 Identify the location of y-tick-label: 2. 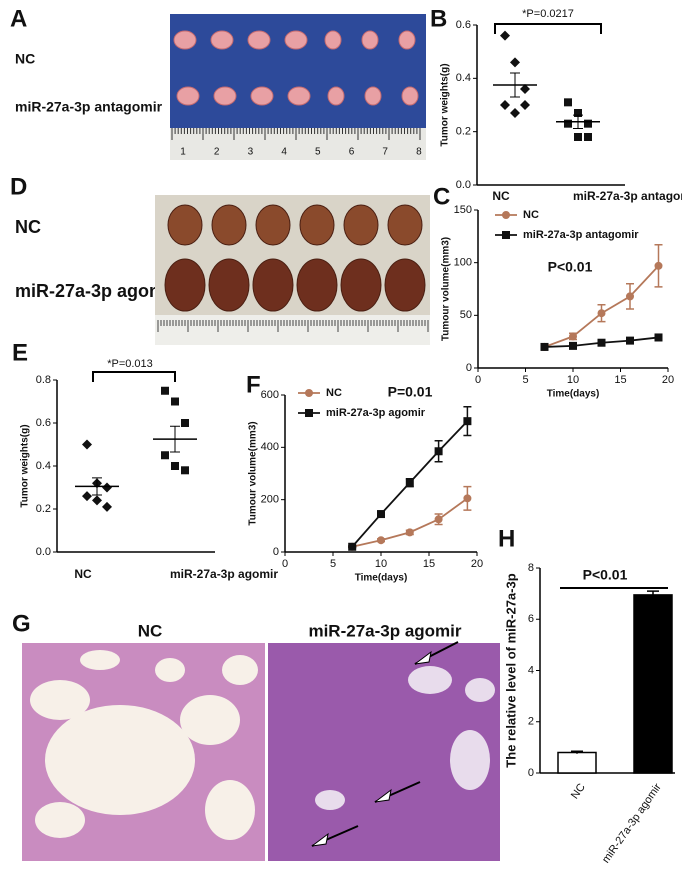
(531, 722).